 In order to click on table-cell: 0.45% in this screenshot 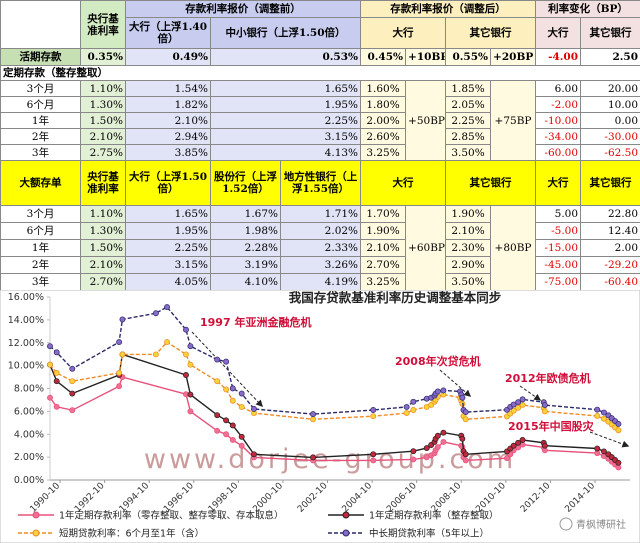, I will do `click(383, 57)`.